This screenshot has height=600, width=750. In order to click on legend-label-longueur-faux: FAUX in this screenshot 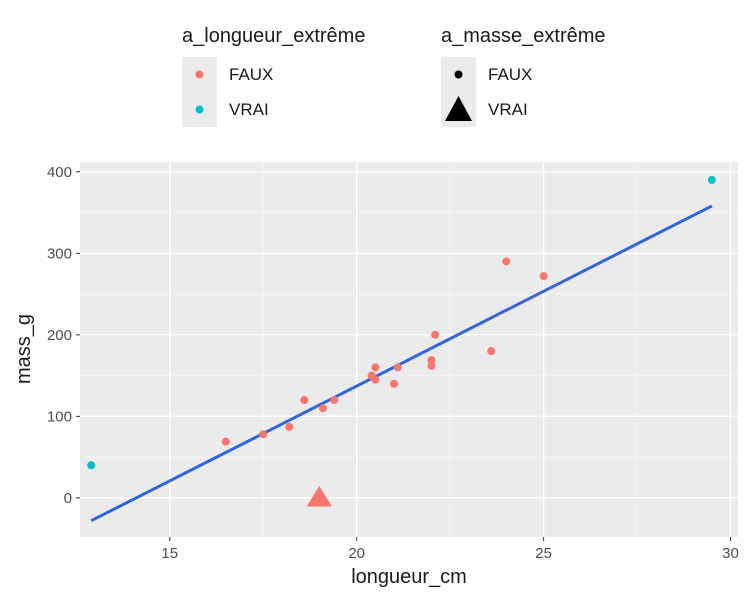, I will do `click(251, 74)`.